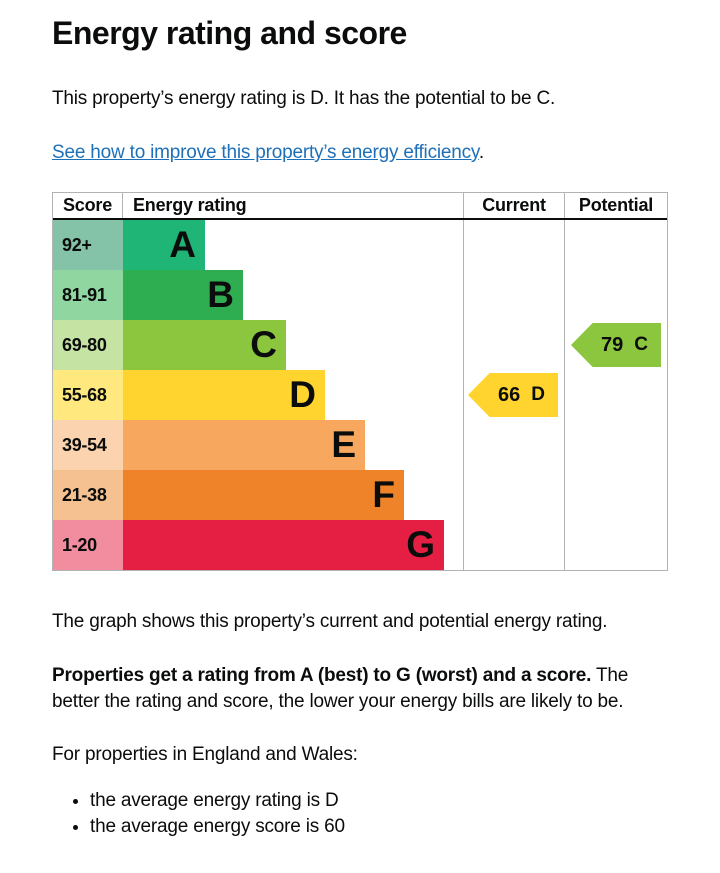 The width and height of the screenshot is (720, 873). What do you see at coordinates (615, 205) in the screenshot?
I see `header-potential: Potential` at bounding box center [615, 205].